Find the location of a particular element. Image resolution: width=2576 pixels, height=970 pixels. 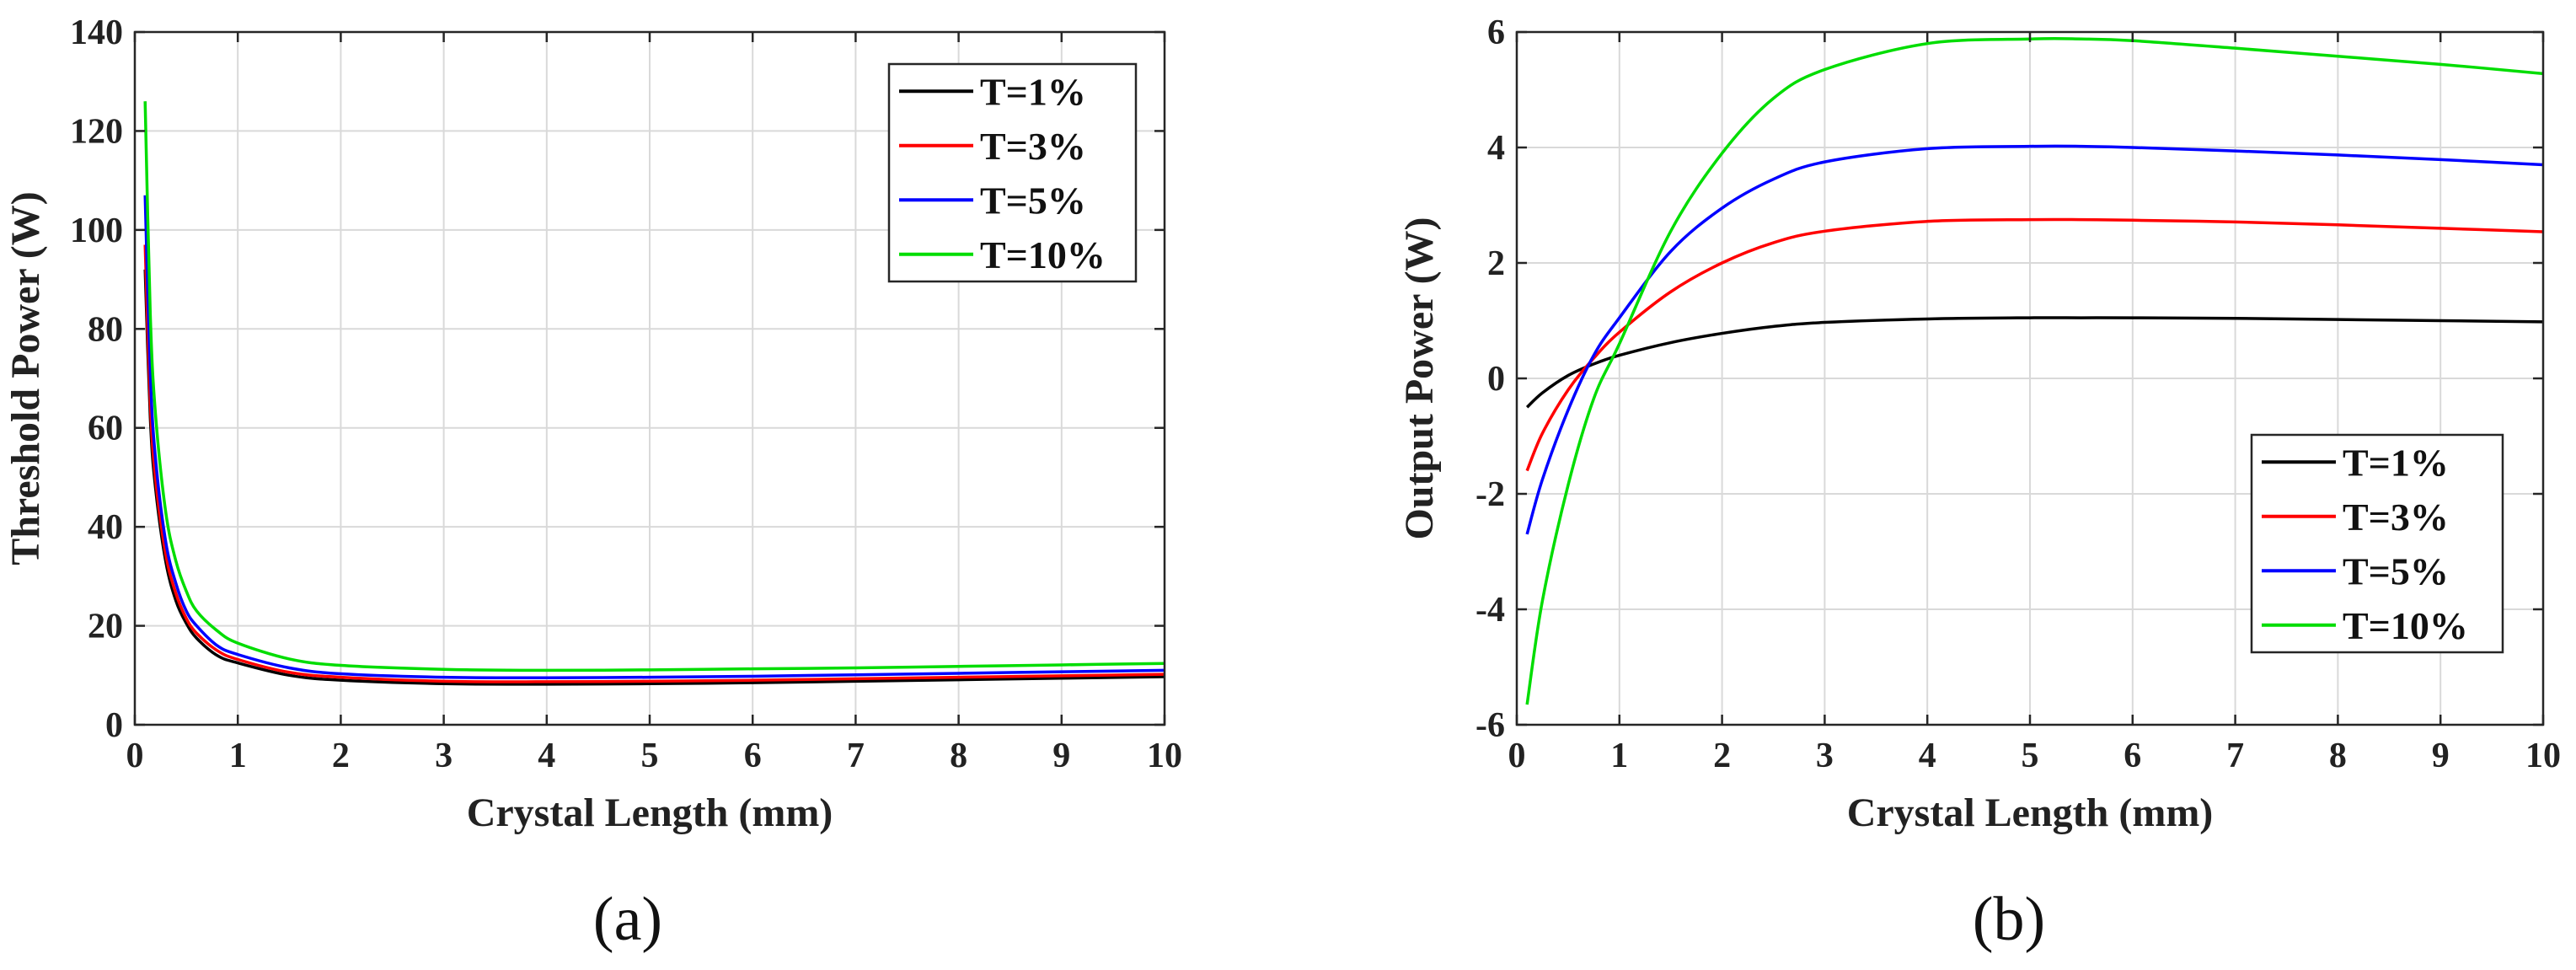

panel-b-x-tick-label: 6 is located at coordinates (2132, 756).